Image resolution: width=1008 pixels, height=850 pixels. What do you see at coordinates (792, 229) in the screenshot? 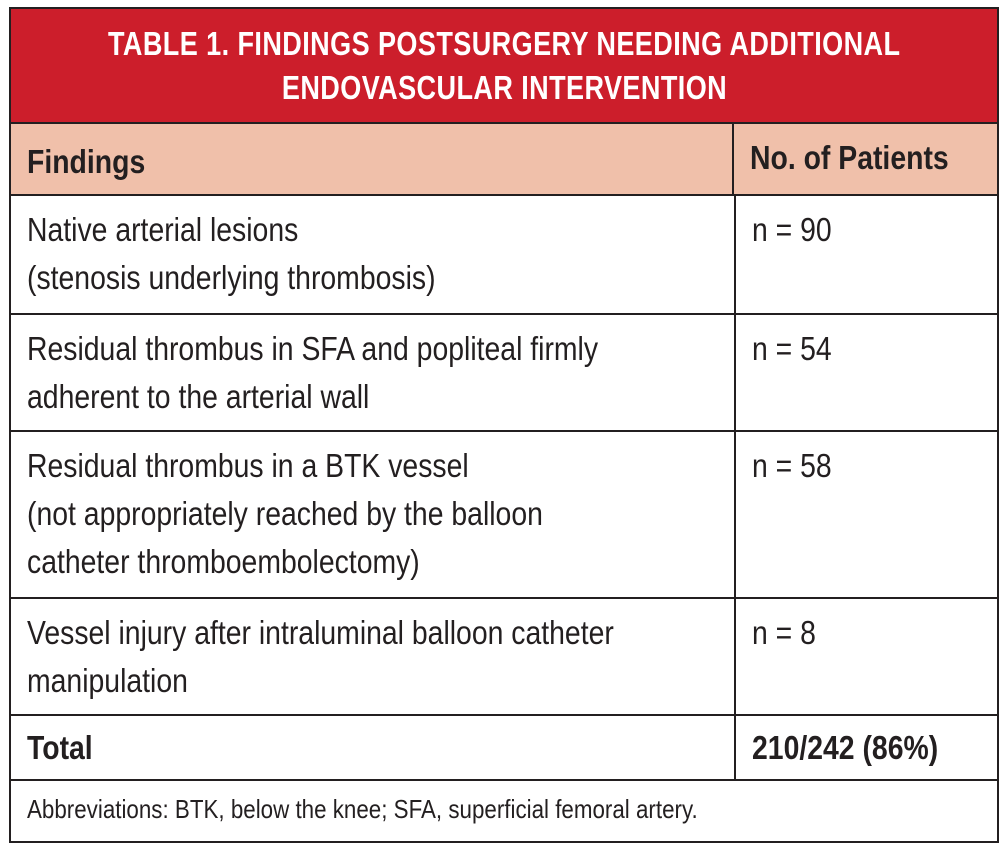
I see `patients-count: n = 90` at bounding box center [792, 229].